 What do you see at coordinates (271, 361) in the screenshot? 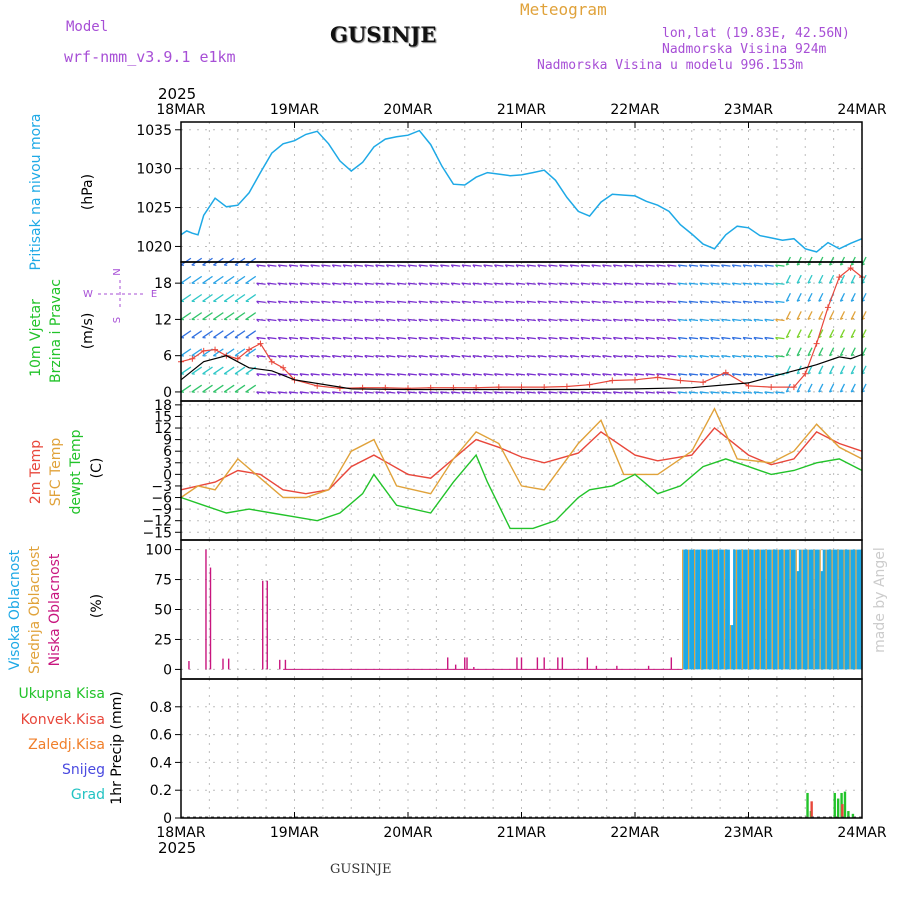
I see `wind-gust-marker` at bounding box center [271, 361].